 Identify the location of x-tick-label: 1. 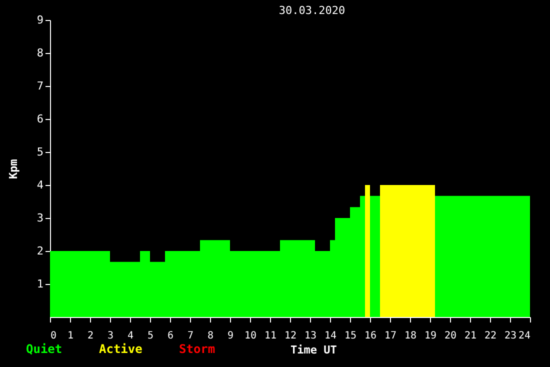
(70, 336).